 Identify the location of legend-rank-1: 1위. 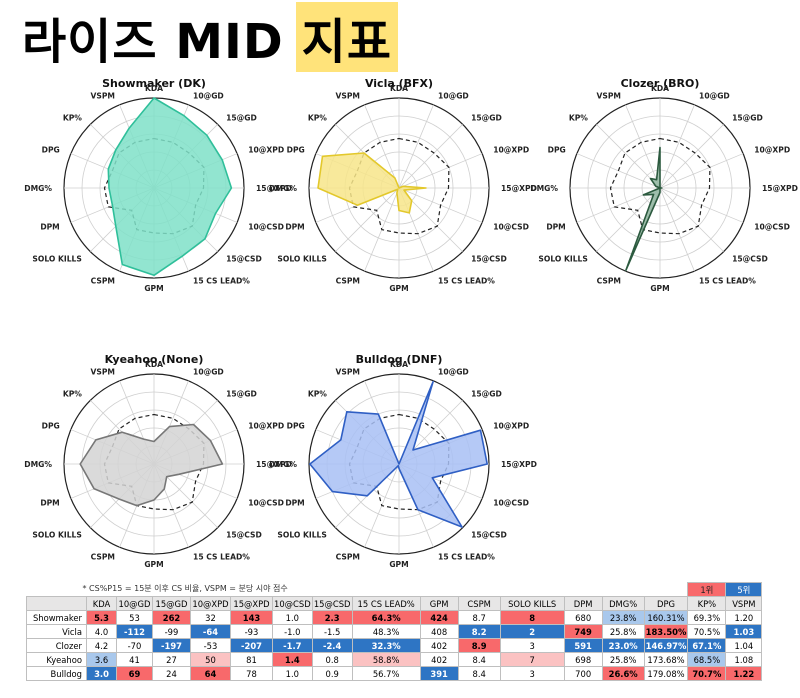
(707, 589).